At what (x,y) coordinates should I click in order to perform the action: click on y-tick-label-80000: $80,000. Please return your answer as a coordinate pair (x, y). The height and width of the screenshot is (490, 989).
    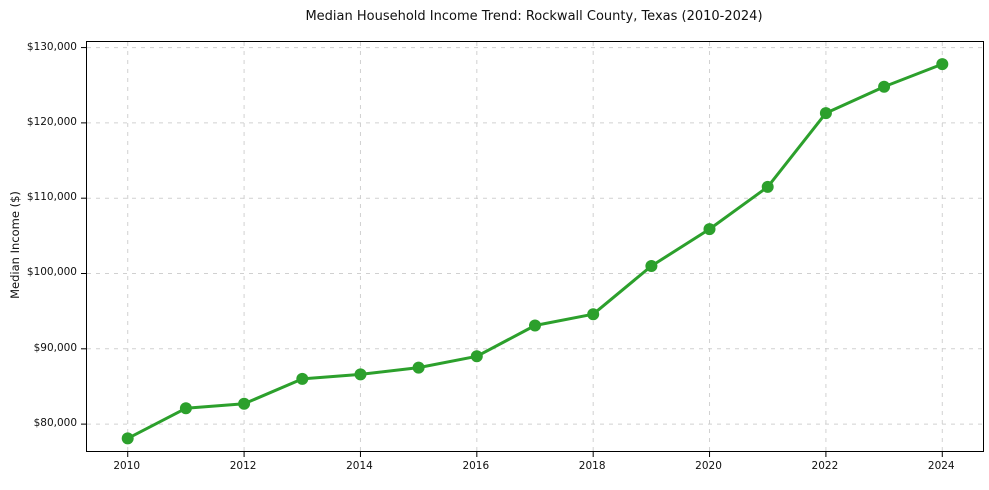
    Looking at the image, I should click on (55, 423).